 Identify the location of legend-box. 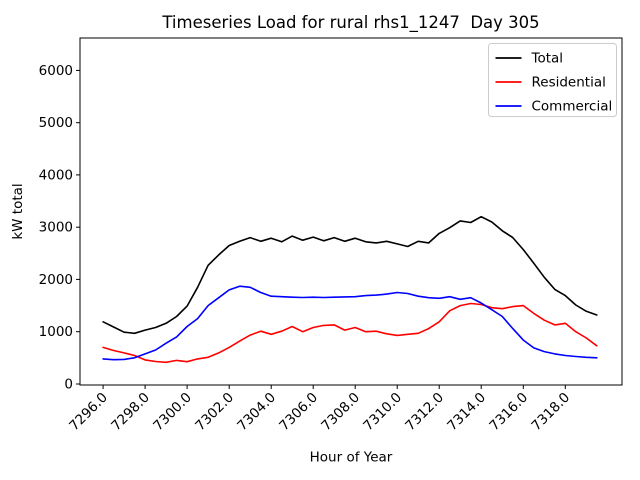
(552, 80).